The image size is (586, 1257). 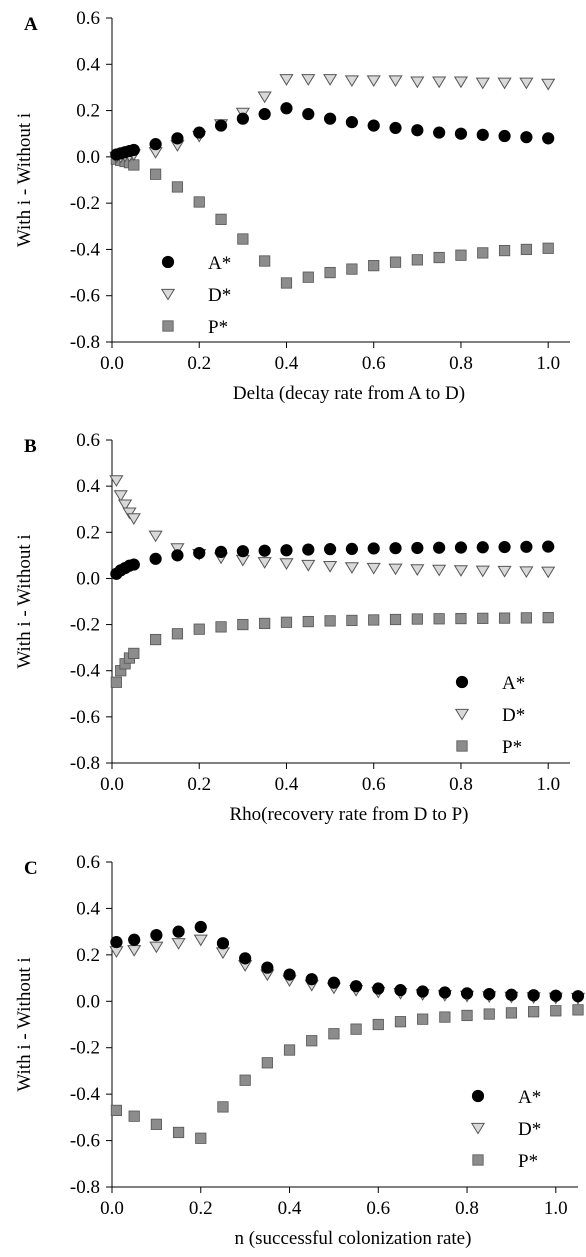 What do you see at coordinates (348, 814) in the screenshot?
I see `x-axis-title: Rho(recovery rate from D to P)` at bounding box center [348, 814].